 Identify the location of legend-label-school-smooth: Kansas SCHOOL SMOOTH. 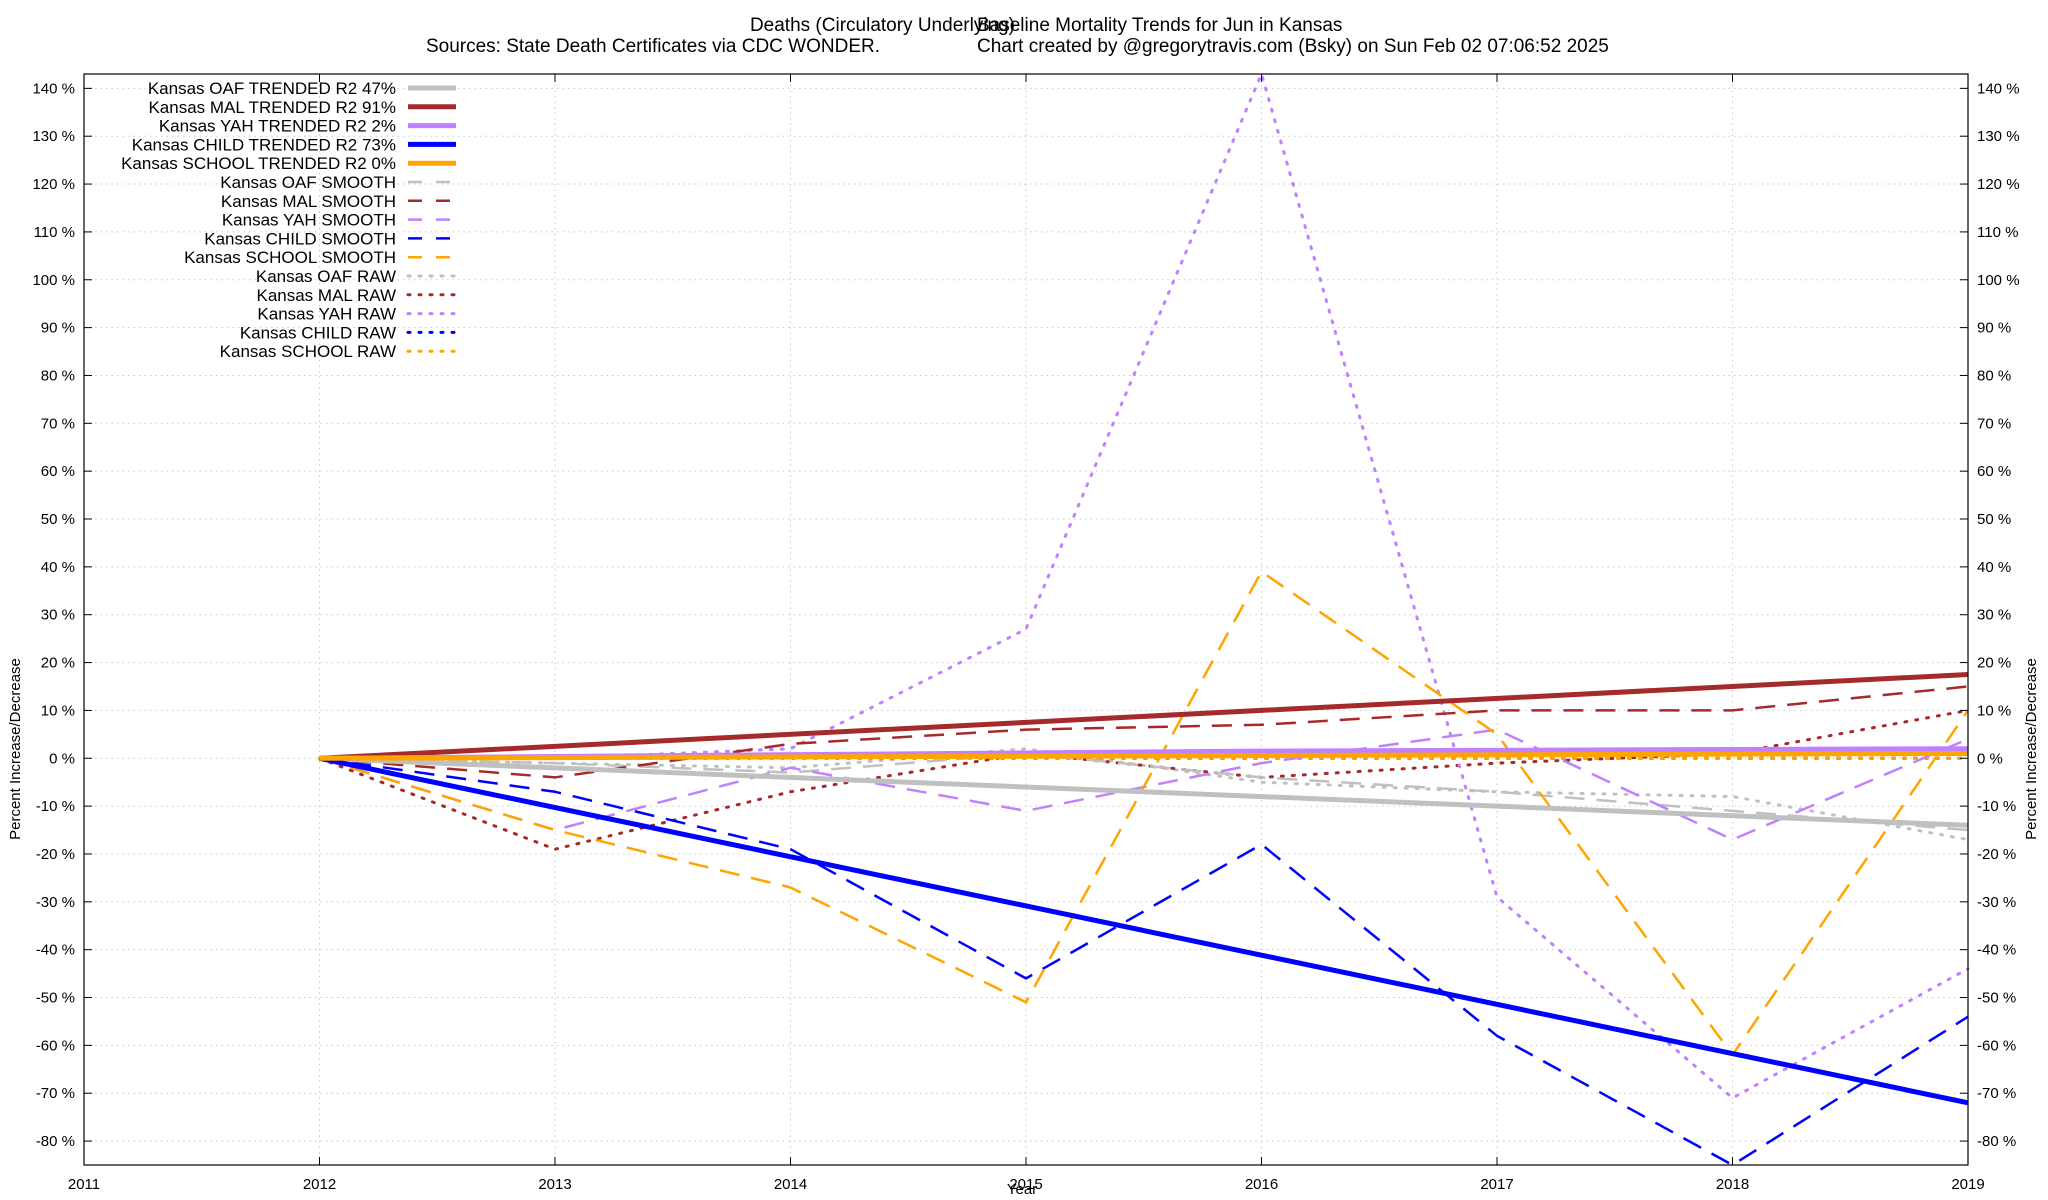
(290, 257).